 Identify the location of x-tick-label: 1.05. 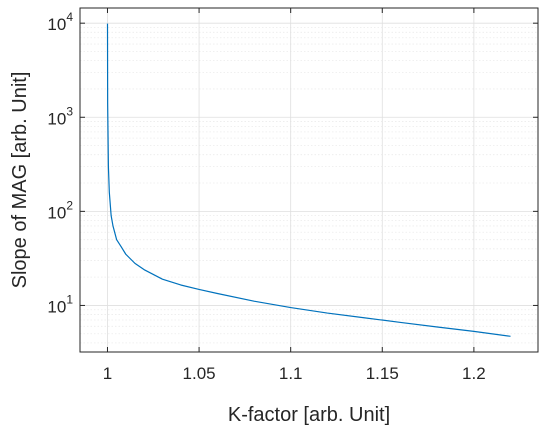
(199, 373).